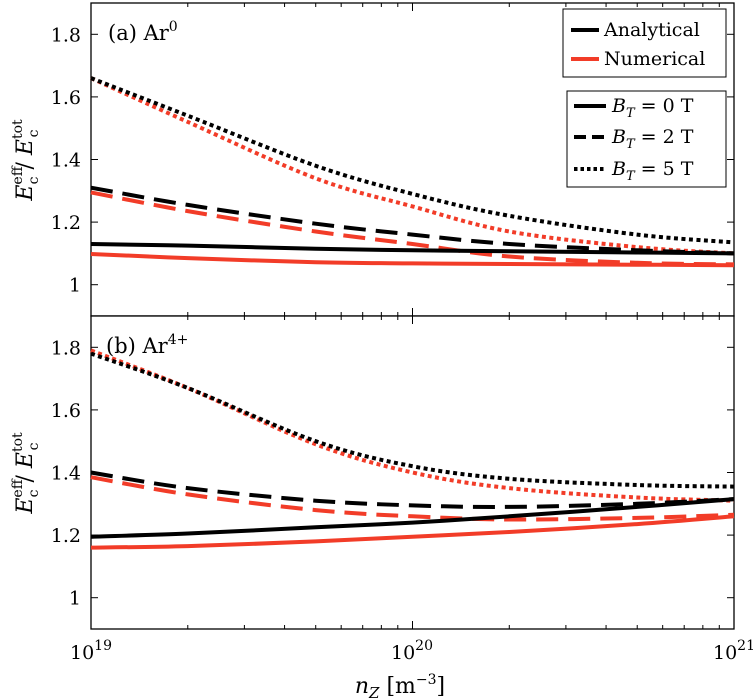 The width and height of the screenshot is (753, 700). Describe the element at coordinates (412, 249) in the screenshot. I see `panel-a-line-analytical-bt0` at that location.